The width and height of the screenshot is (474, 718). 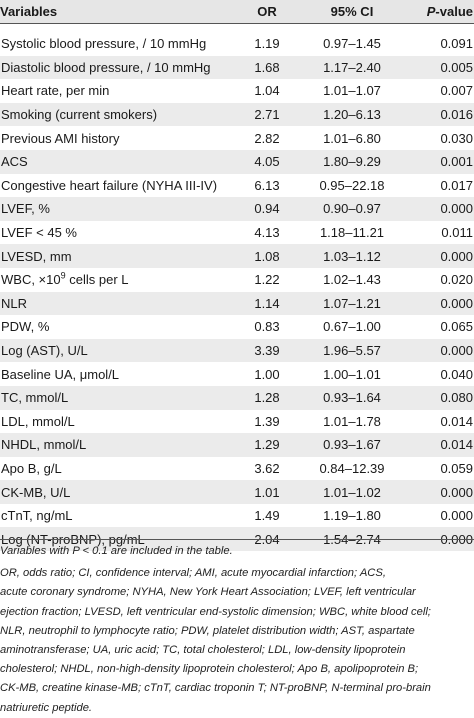 What do you see at coordinates (237, 11) in the screenshot?
I see `table-header-row: Variables OR 95% CI P-value` at bounding box center [237, 11].